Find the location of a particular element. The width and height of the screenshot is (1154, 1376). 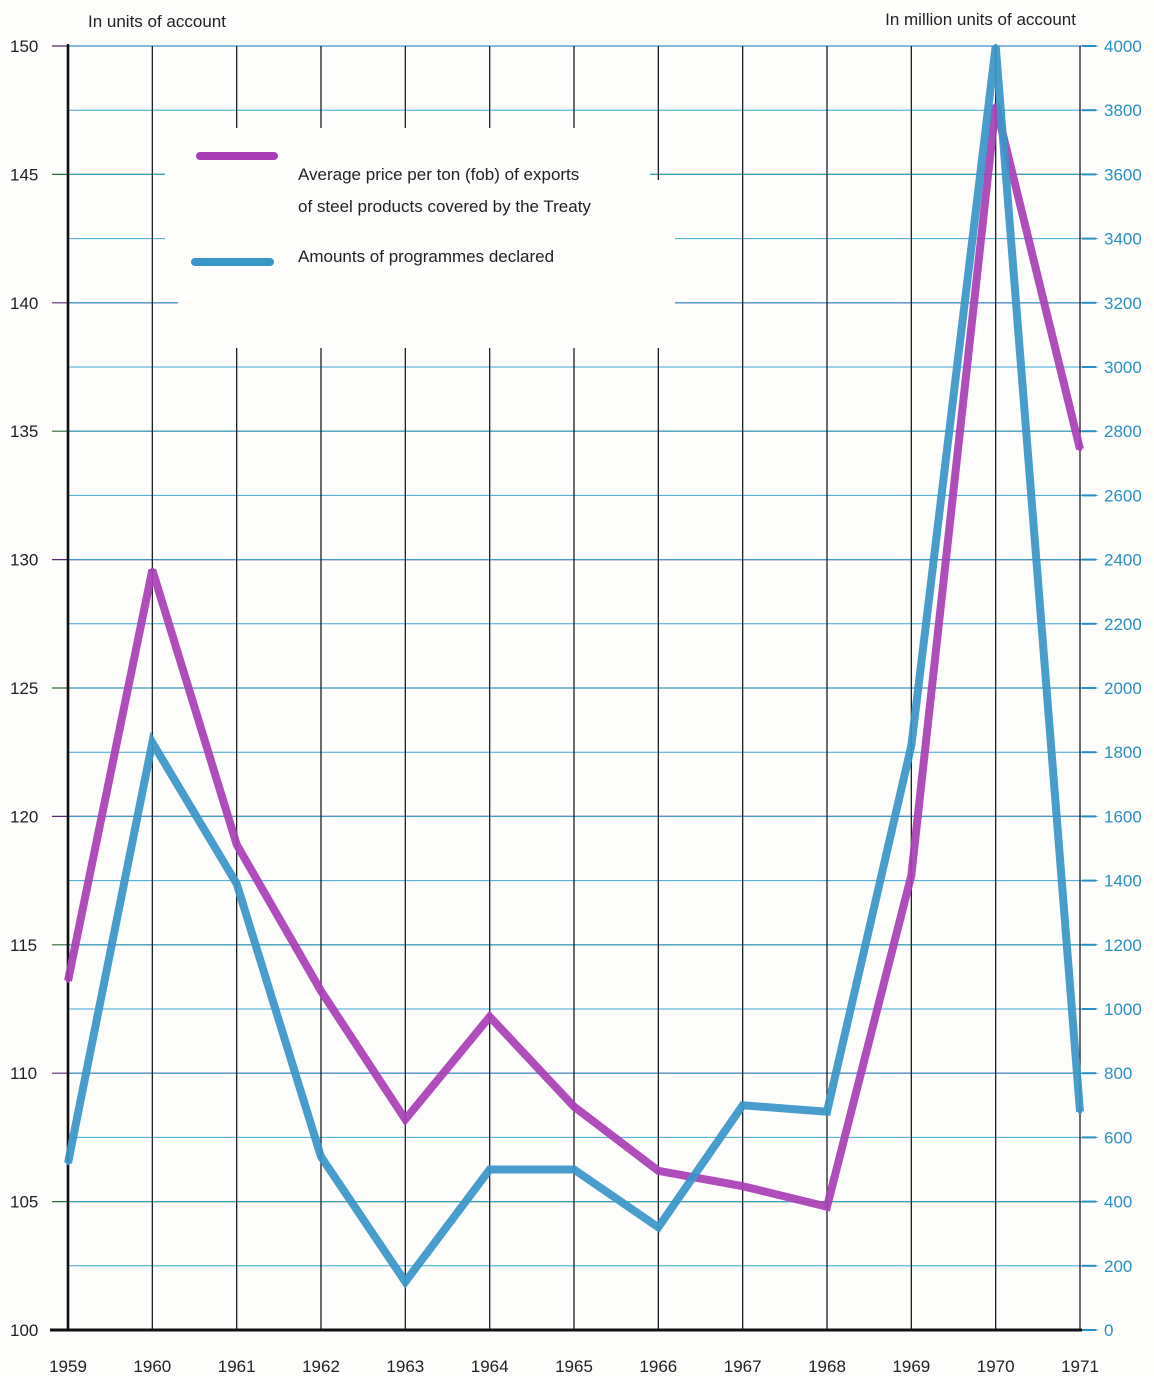

y-right-tick-label: 2800 is located at coordinates (1123, 431).